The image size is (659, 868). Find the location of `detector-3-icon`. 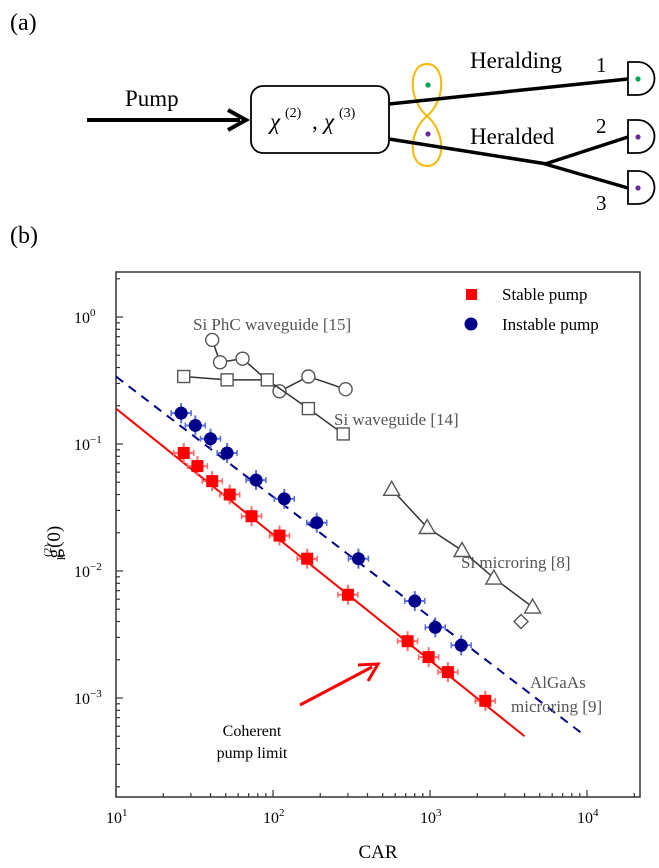

detector-3-icon is located at coordinates (641, 187).